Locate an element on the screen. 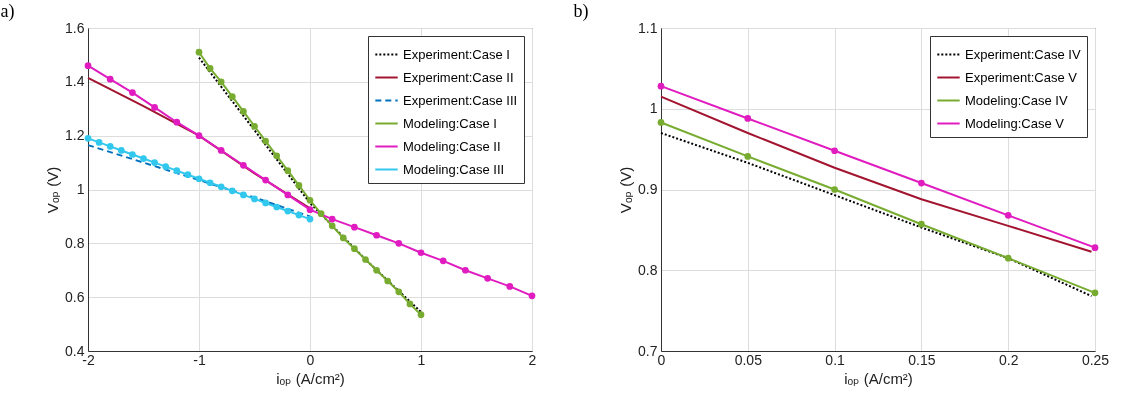 The height and width of the screenshot is (416, 1129). y-tick-label: 1.2 is located at coordinates (75, 135).